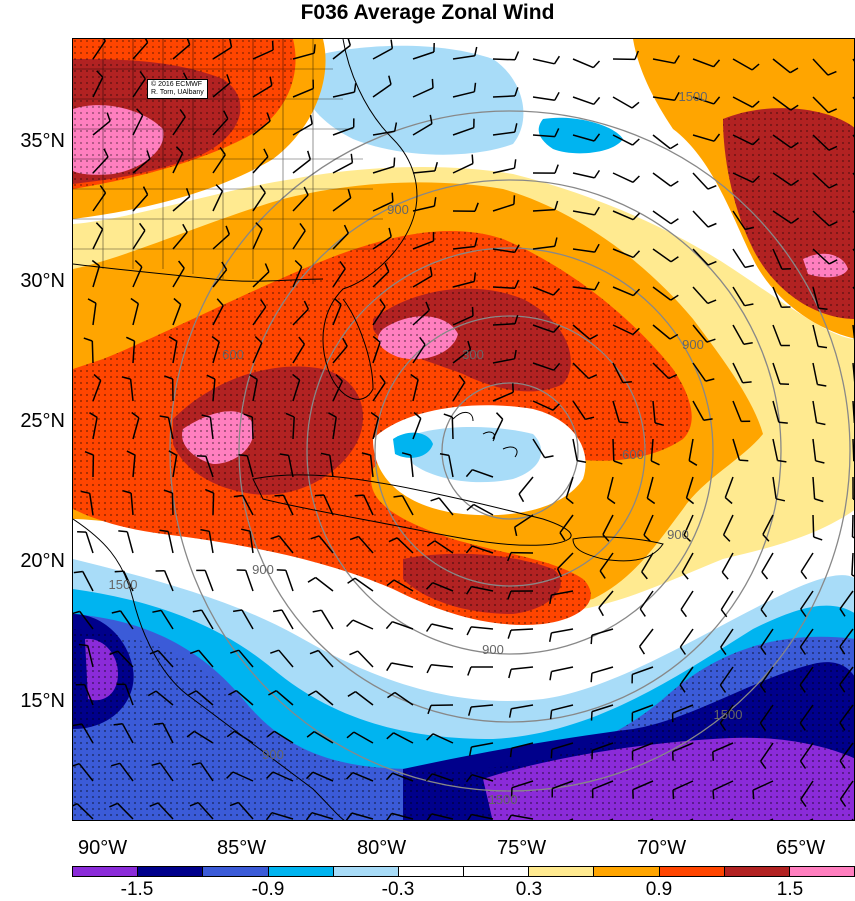 The height and width of the screenshot is (901, 855). I want to click on lat-label-20: 20°N, so click(32, 561).